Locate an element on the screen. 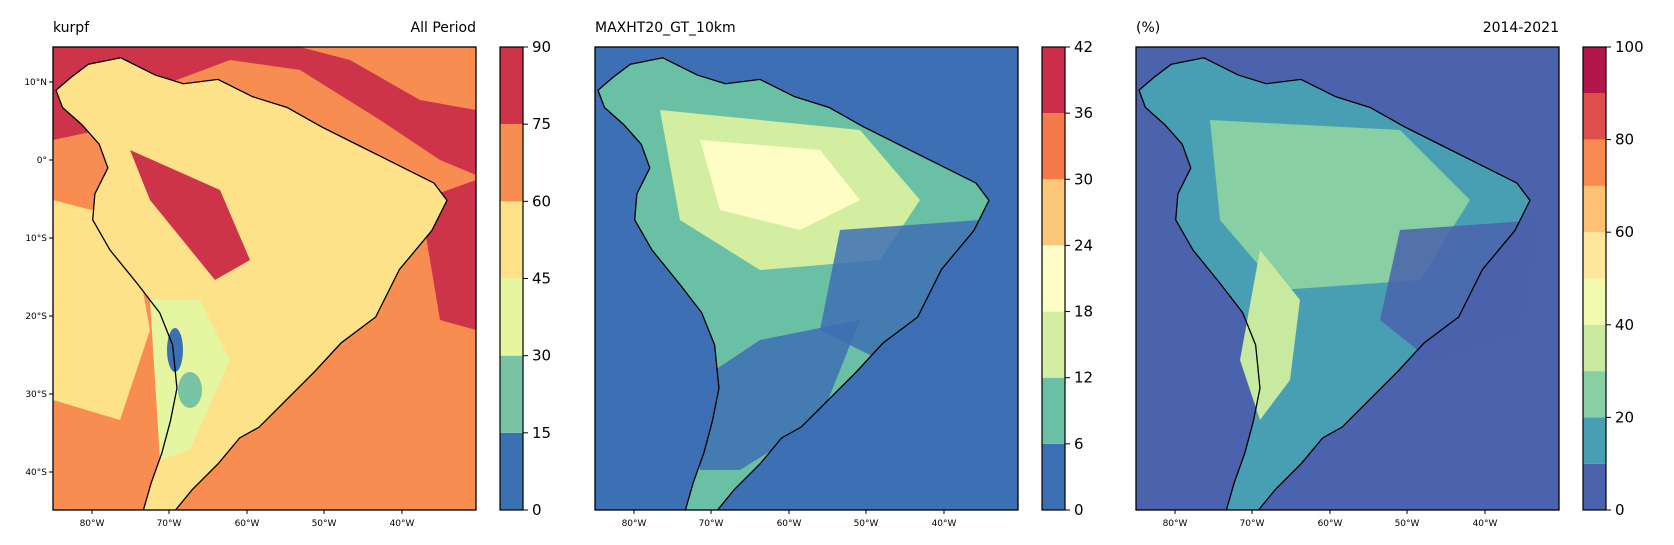 This screenshot has width=1674, height=545. panel-1-y-axis: 10°N 0° 10°S 20°S 30°S 40°S is located at coordinates (38, 278).